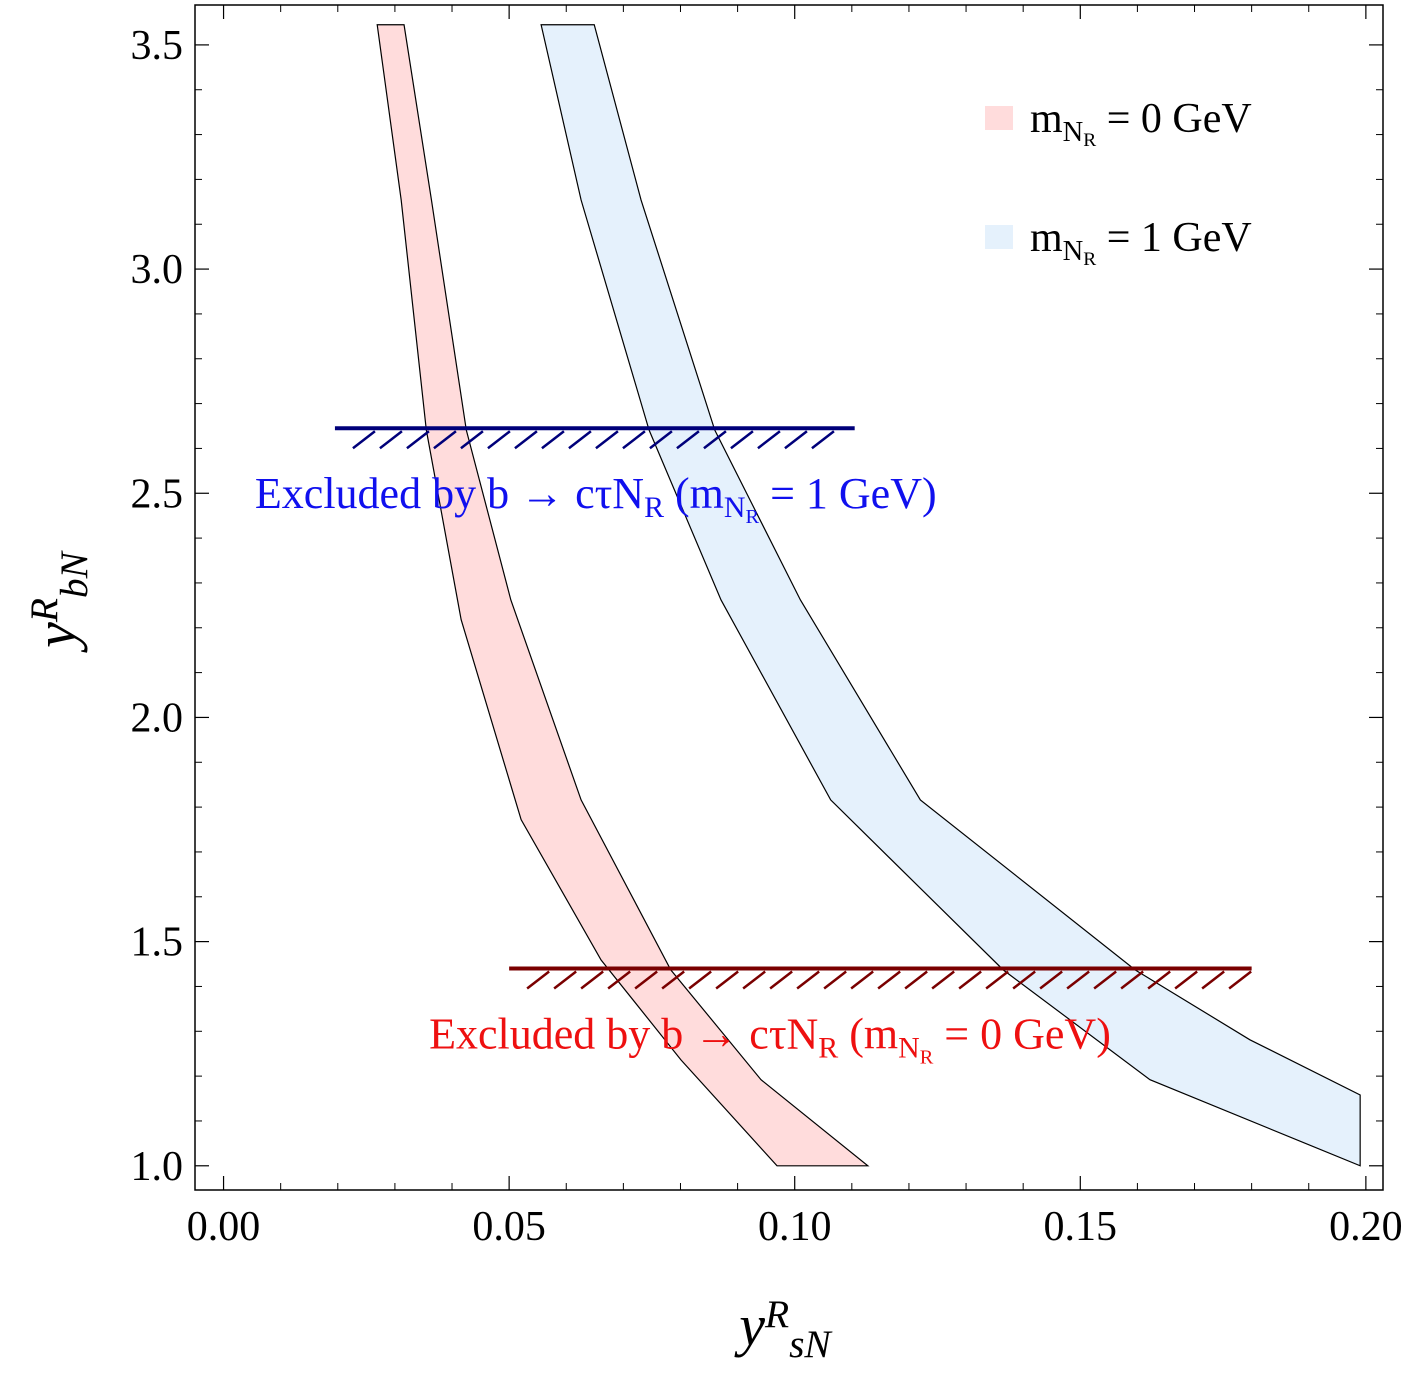  Describe the element at coordinates (1366, 1227) in the screenshot. I see `x-tick-label: 0.20` at that location.